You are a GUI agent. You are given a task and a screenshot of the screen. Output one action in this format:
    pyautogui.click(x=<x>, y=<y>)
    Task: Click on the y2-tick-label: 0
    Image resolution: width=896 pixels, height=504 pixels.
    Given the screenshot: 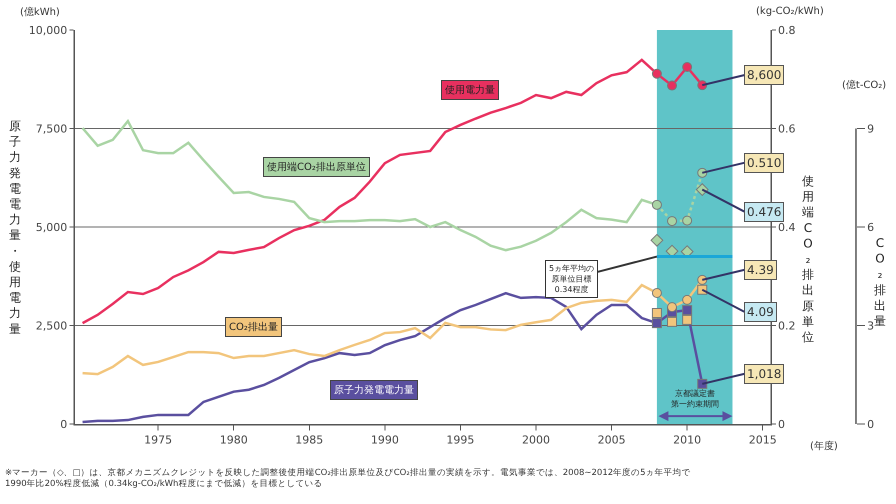 What is the action you would take?
    pyautogui.click(x=781, y=424)
    